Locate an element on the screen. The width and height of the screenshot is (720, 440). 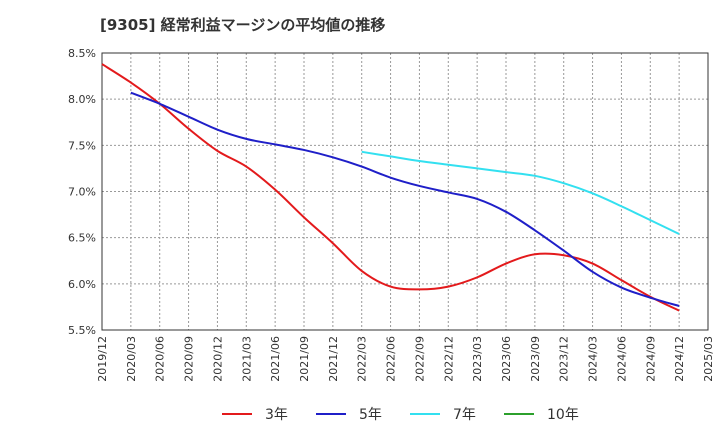
x-tick-label: 2023/06 is located at coordinates (506, 359).